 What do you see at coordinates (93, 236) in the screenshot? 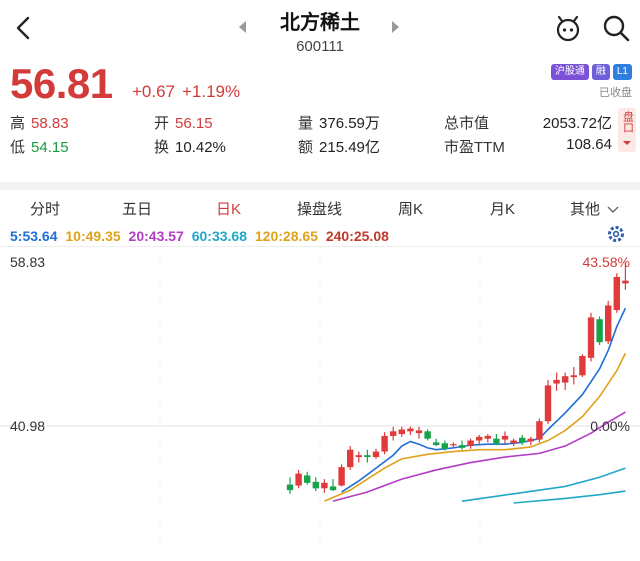
I see `ma10-label: 10:49.35` at bounding box center [93, 236].